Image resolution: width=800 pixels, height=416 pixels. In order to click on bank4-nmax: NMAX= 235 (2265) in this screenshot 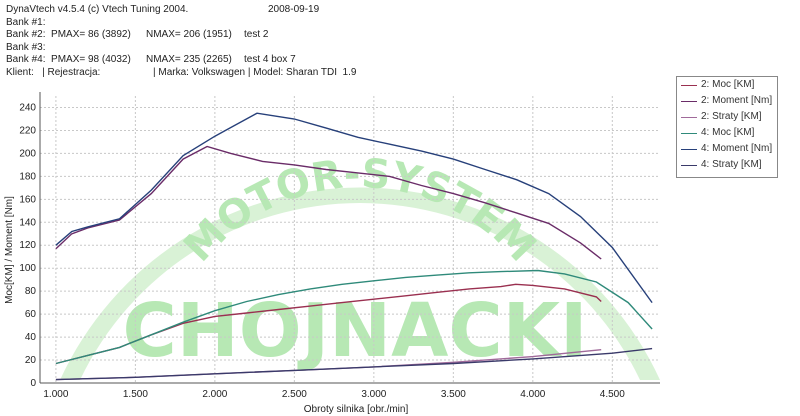, I will do `click(189, 59)`.